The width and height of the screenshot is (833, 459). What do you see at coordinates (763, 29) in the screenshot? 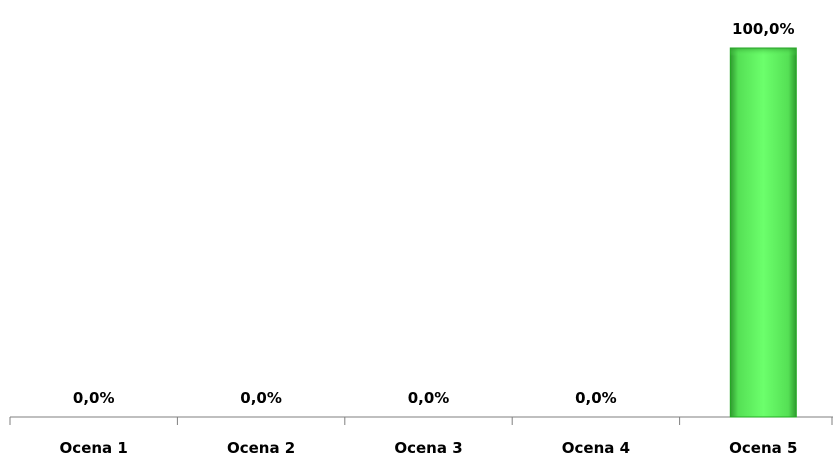
I see `data-label: 100,0%` at bounding box center [763, 29].